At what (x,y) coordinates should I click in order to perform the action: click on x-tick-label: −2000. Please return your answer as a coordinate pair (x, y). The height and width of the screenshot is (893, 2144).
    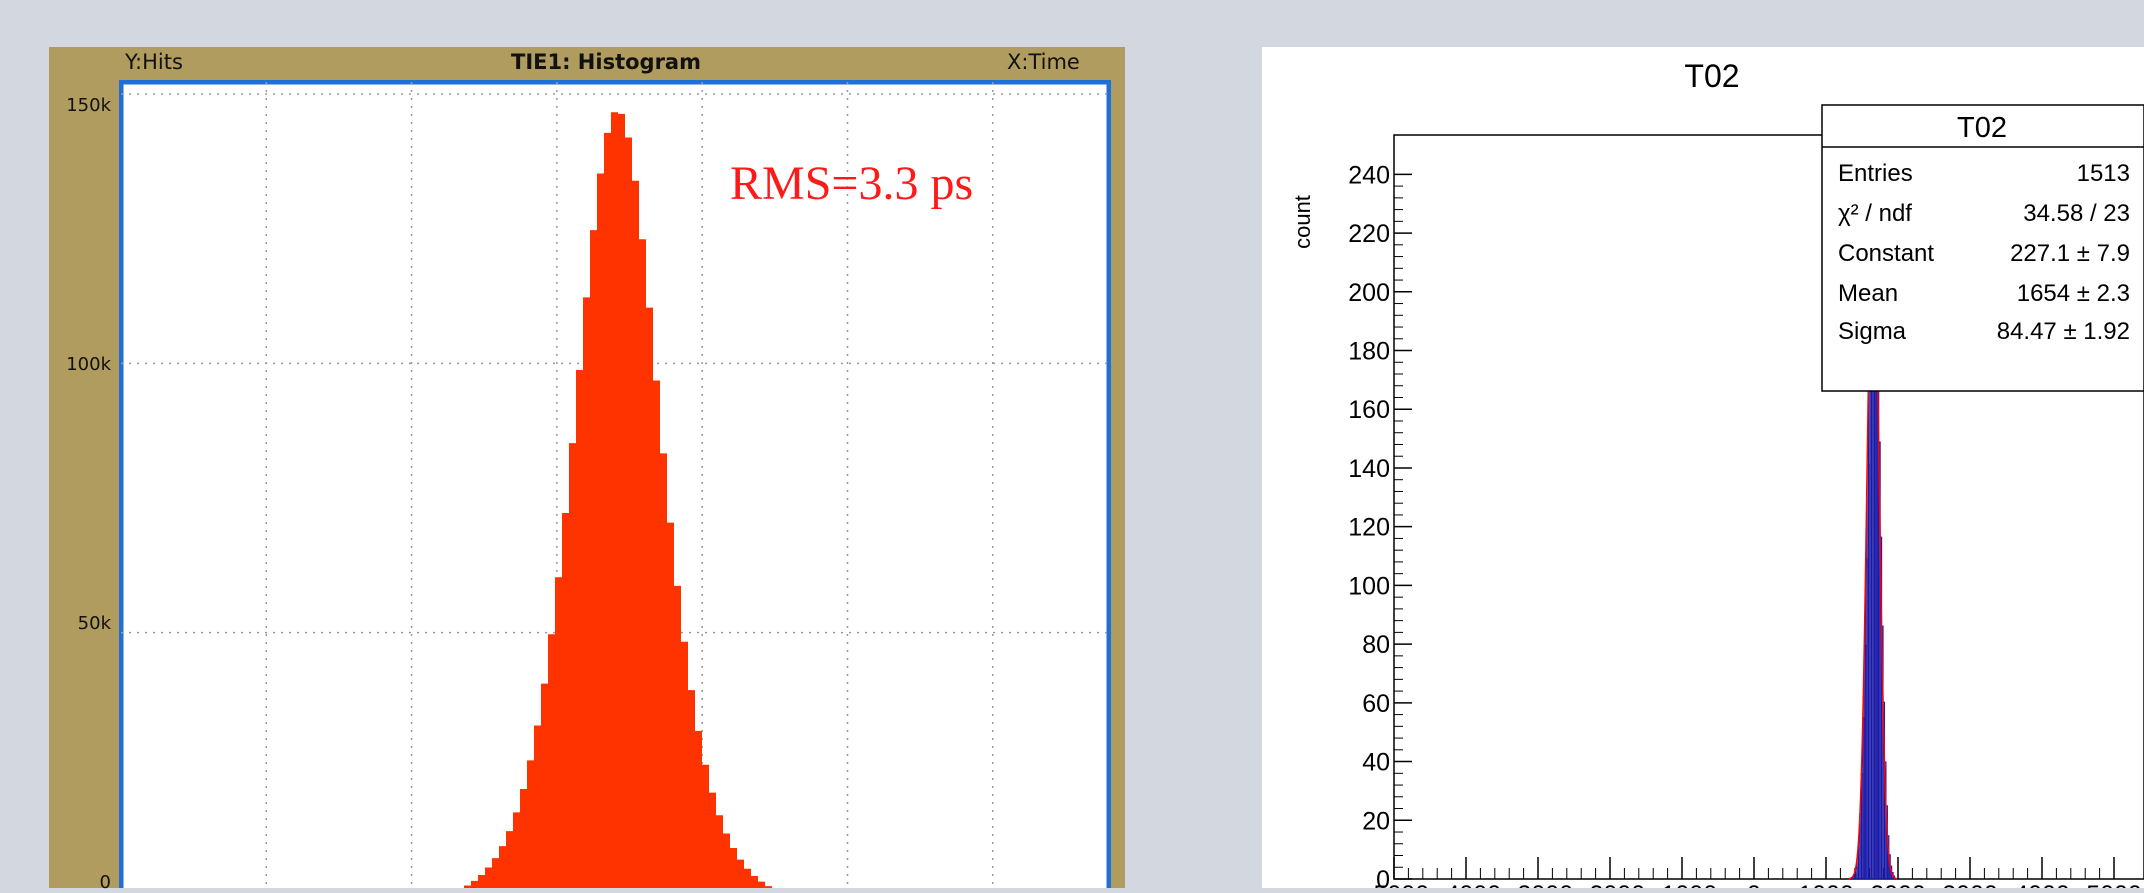
    Looking at the image, I should click on (1610, 884).